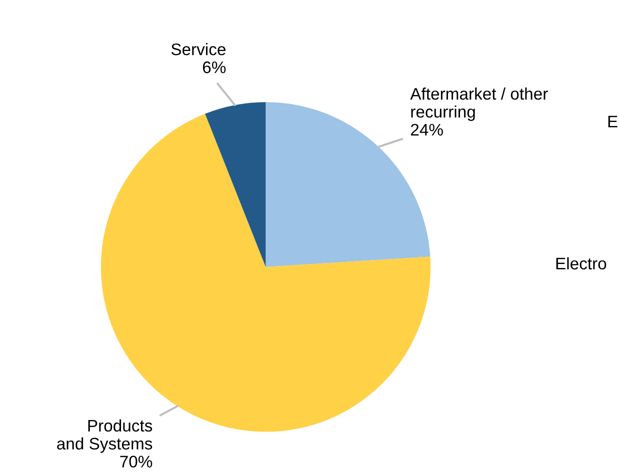 This screenshot has height=473, width=619. Describe the element at coordinates (198, 49) in the screenshot. I see `slice-label: Service` at that location.